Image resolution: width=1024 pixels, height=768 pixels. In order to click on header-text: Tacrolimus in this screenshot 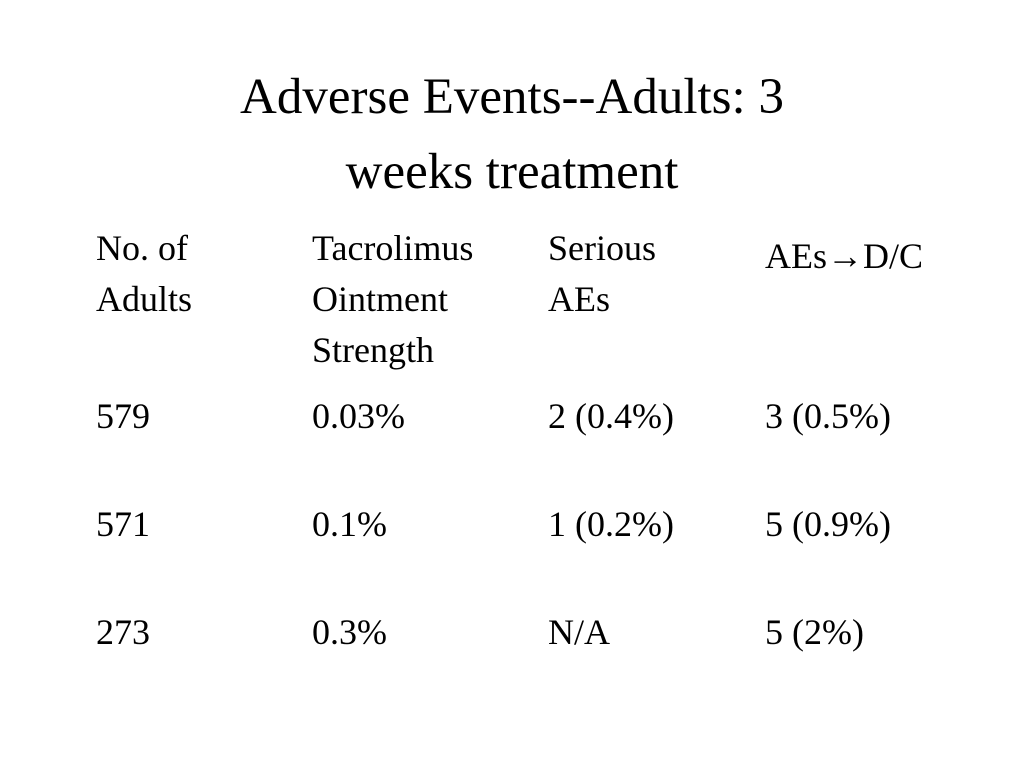, I will do `click(393, 248)`.